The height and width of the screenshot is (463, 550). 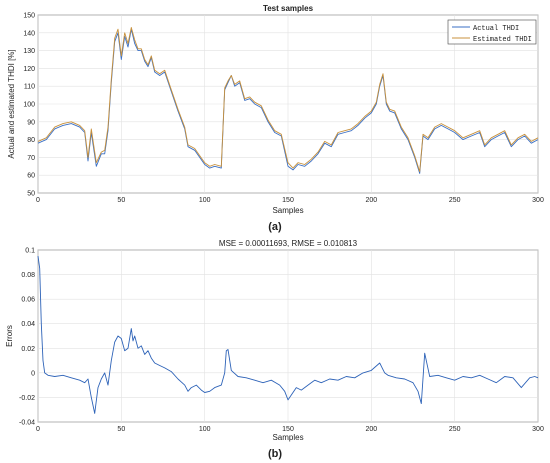 What do you see at coordinates (28, 349) in the screenshot?
I see `y-tick-label: 0.02` at bounding box center [28, 349].